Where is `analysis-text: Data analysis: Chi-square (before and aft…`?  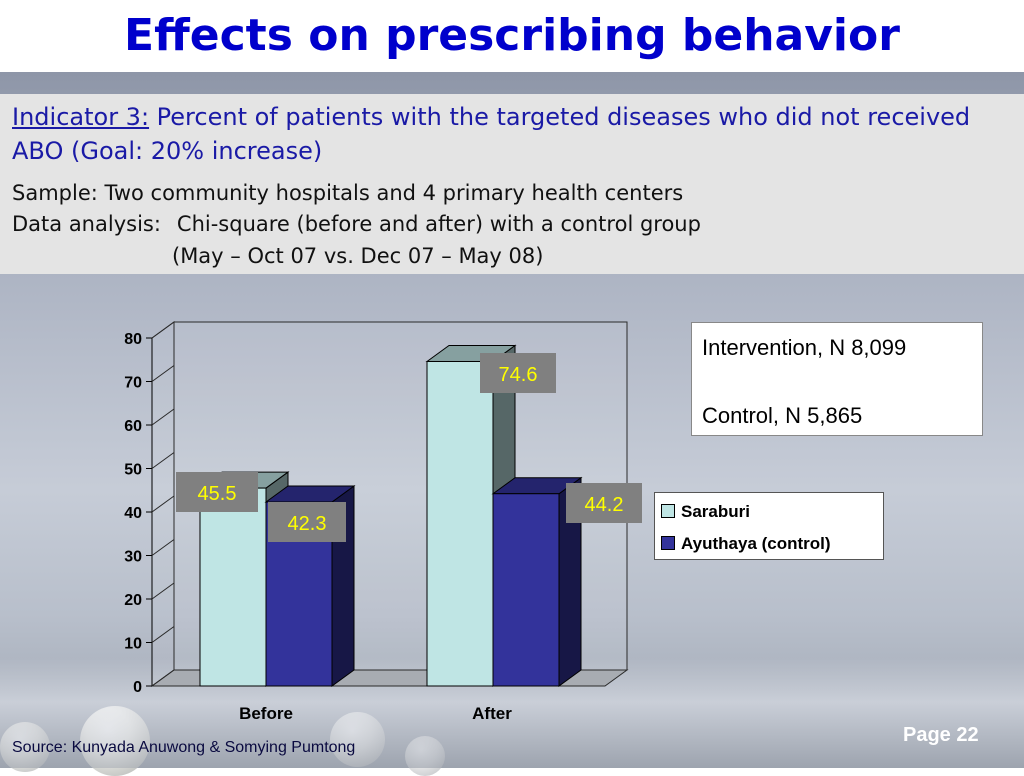
analysis-text: Data analysis: Chi-square (before and aft… is located at coordinates (356, 224).